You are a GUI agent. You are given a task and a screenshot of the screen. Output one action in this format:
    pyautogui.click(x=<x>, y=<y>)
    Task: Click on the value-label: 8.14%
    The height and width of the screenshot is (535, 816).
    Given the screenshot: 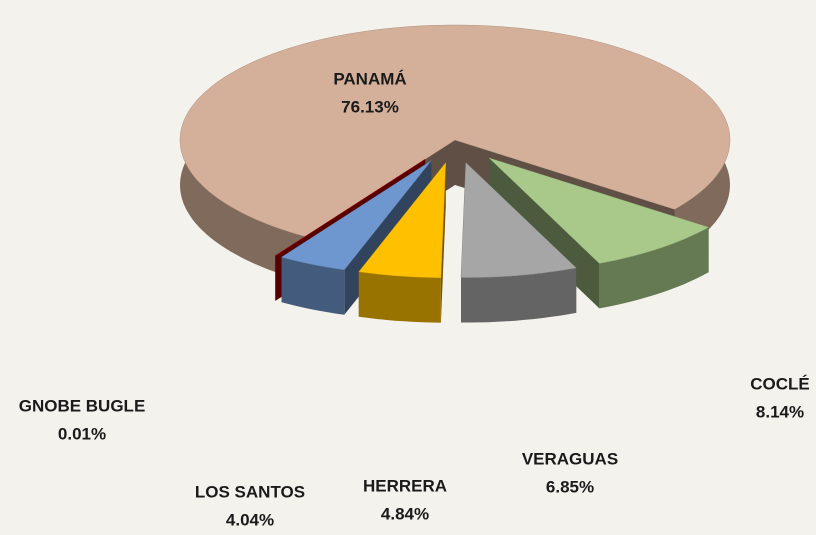 What is the action you would take?
    pyautogui.click(x=780, y=411)
    